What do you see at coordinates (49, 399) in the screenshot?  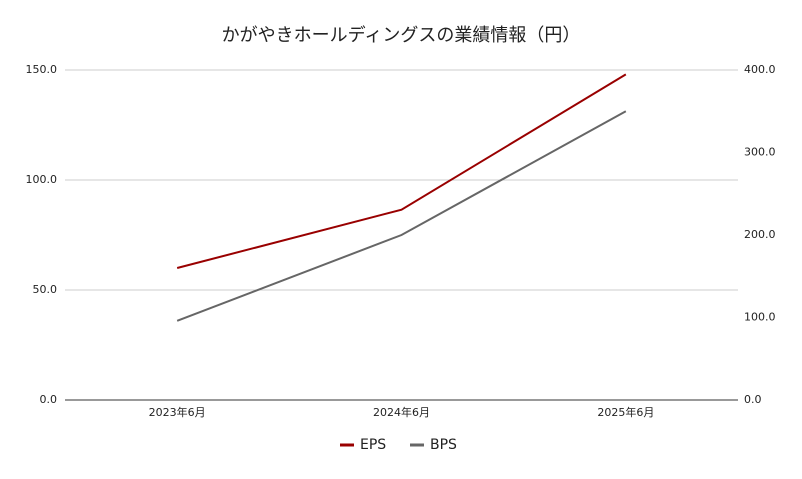 I see `y-tick-label: 0.0` at bounding box center [49, 399].